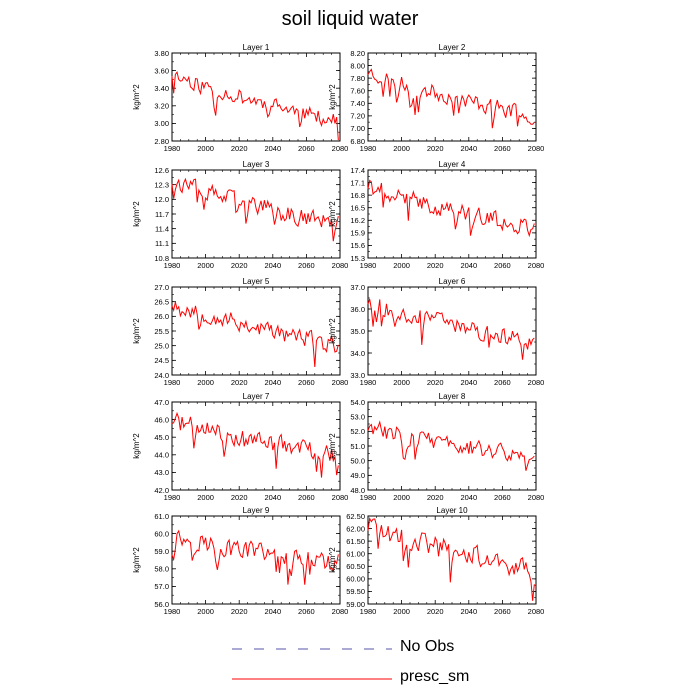 The height and width of the screenshot is (700, 700). What do you see at coordinates (161, 569) in the screenshot?
I see `y-tick-label: 58.0` at bounding box center [161, 569].